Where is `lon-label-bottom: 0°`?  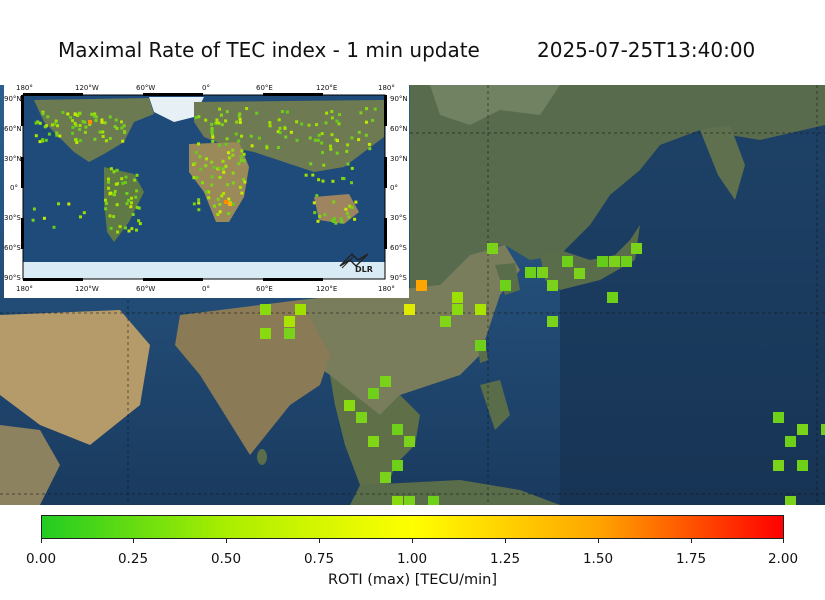
lon-label-bottom: 0° is located at coordinates (206, 289).